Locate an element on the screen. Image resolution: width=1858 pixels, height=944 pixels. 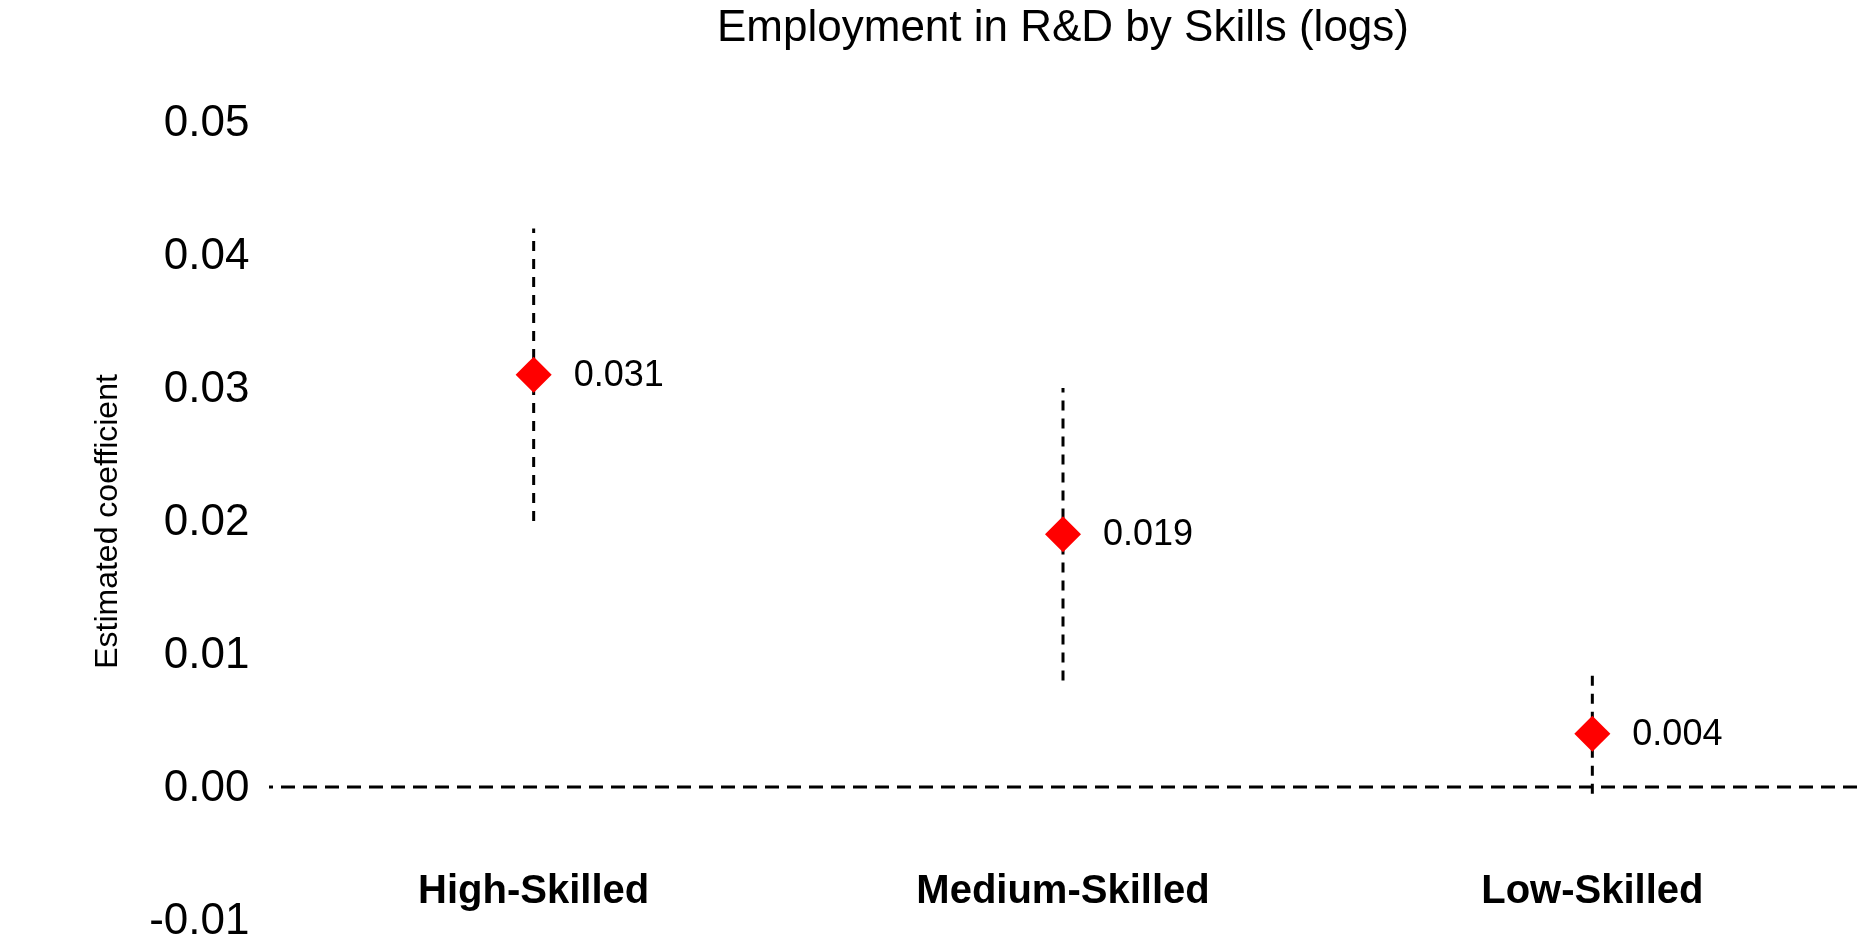
y-tick-label: 0.01 is located at coordinates (206, 652).